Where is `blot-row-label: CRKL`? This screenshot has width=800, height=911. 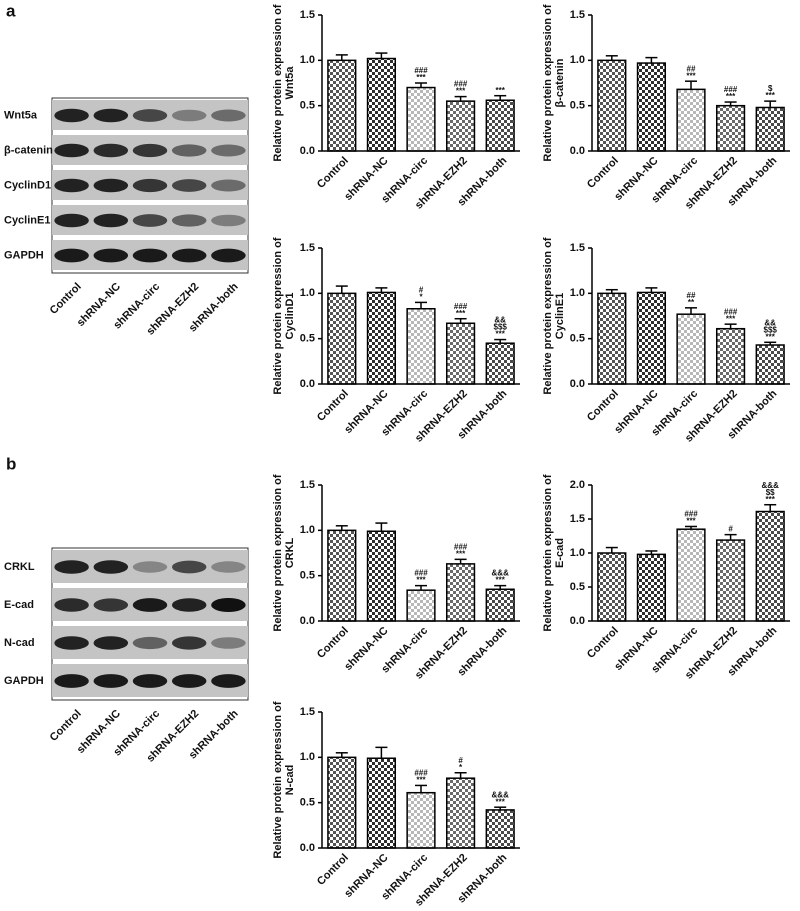
blot-row-label: CRKL is located at coordinates (19, 567).